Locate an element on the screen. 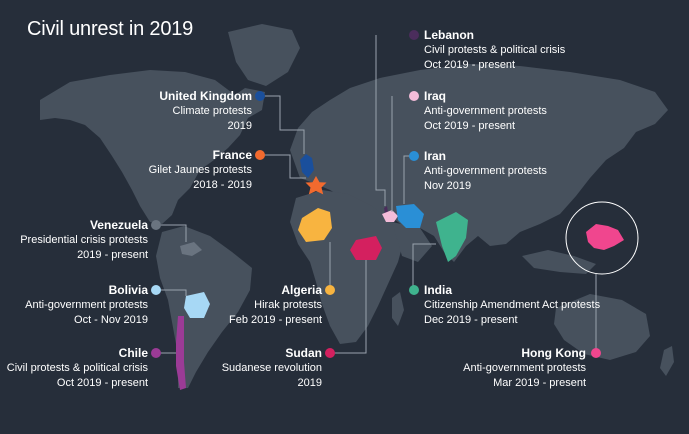  iraq-shape is located at coordinates (390, 216).